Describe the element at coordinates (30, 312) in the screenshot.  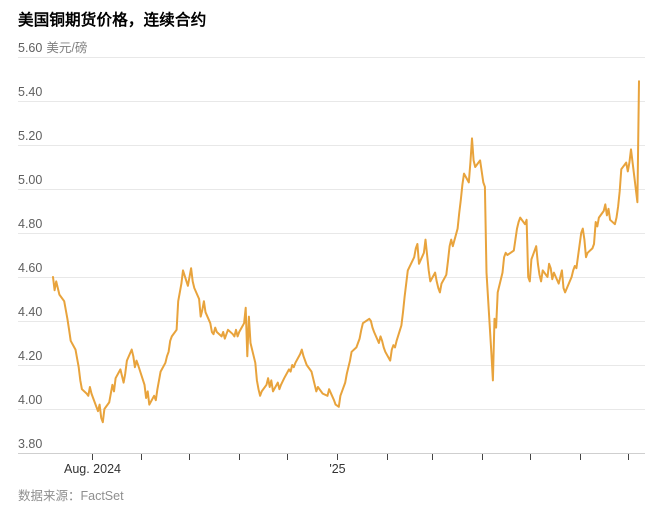
I see `y-axis-tick-label: 4.40` at that location.